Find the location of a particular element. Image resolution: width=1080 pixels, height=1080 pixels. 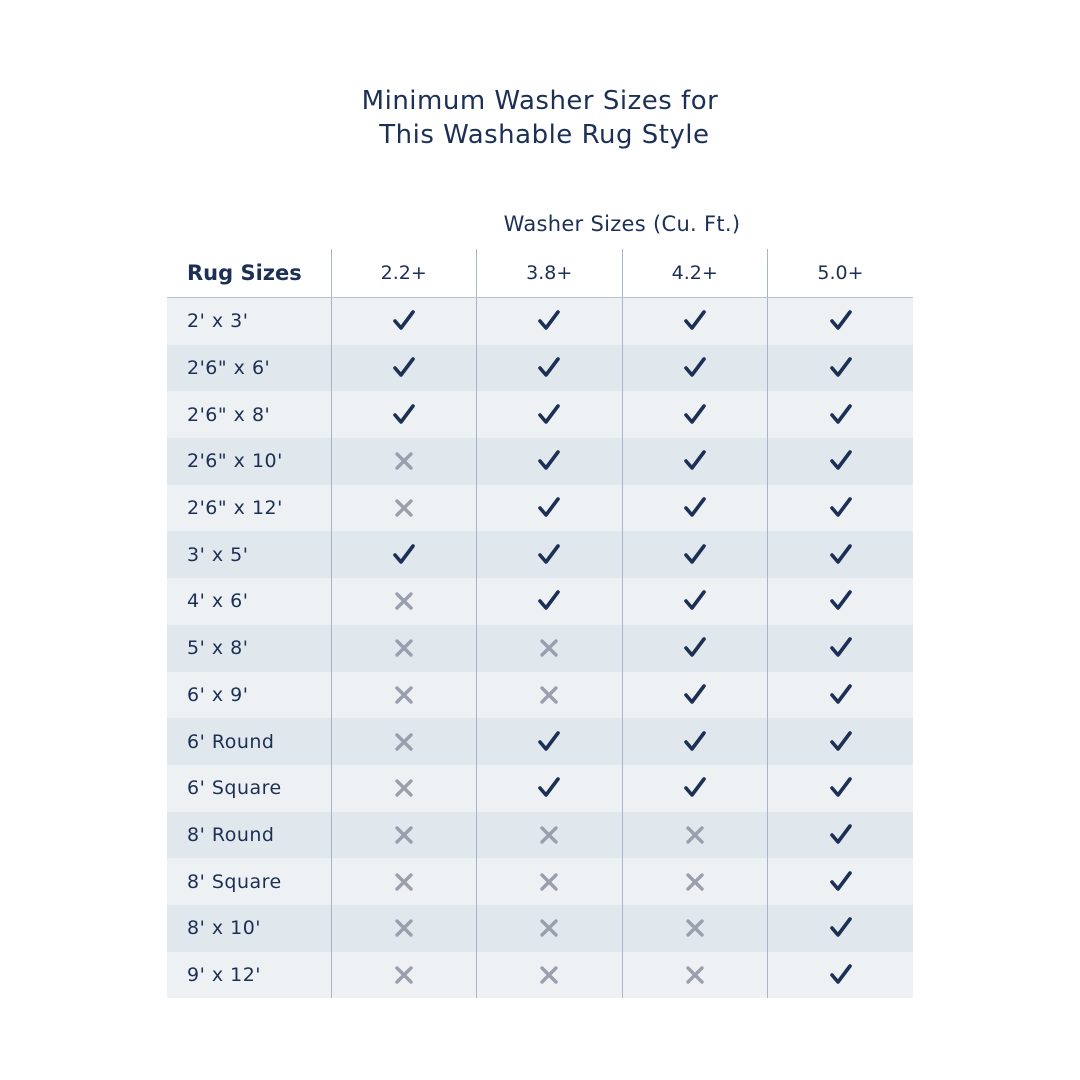

rug-size-label: 6' Round is located at coordinates (249, 741).